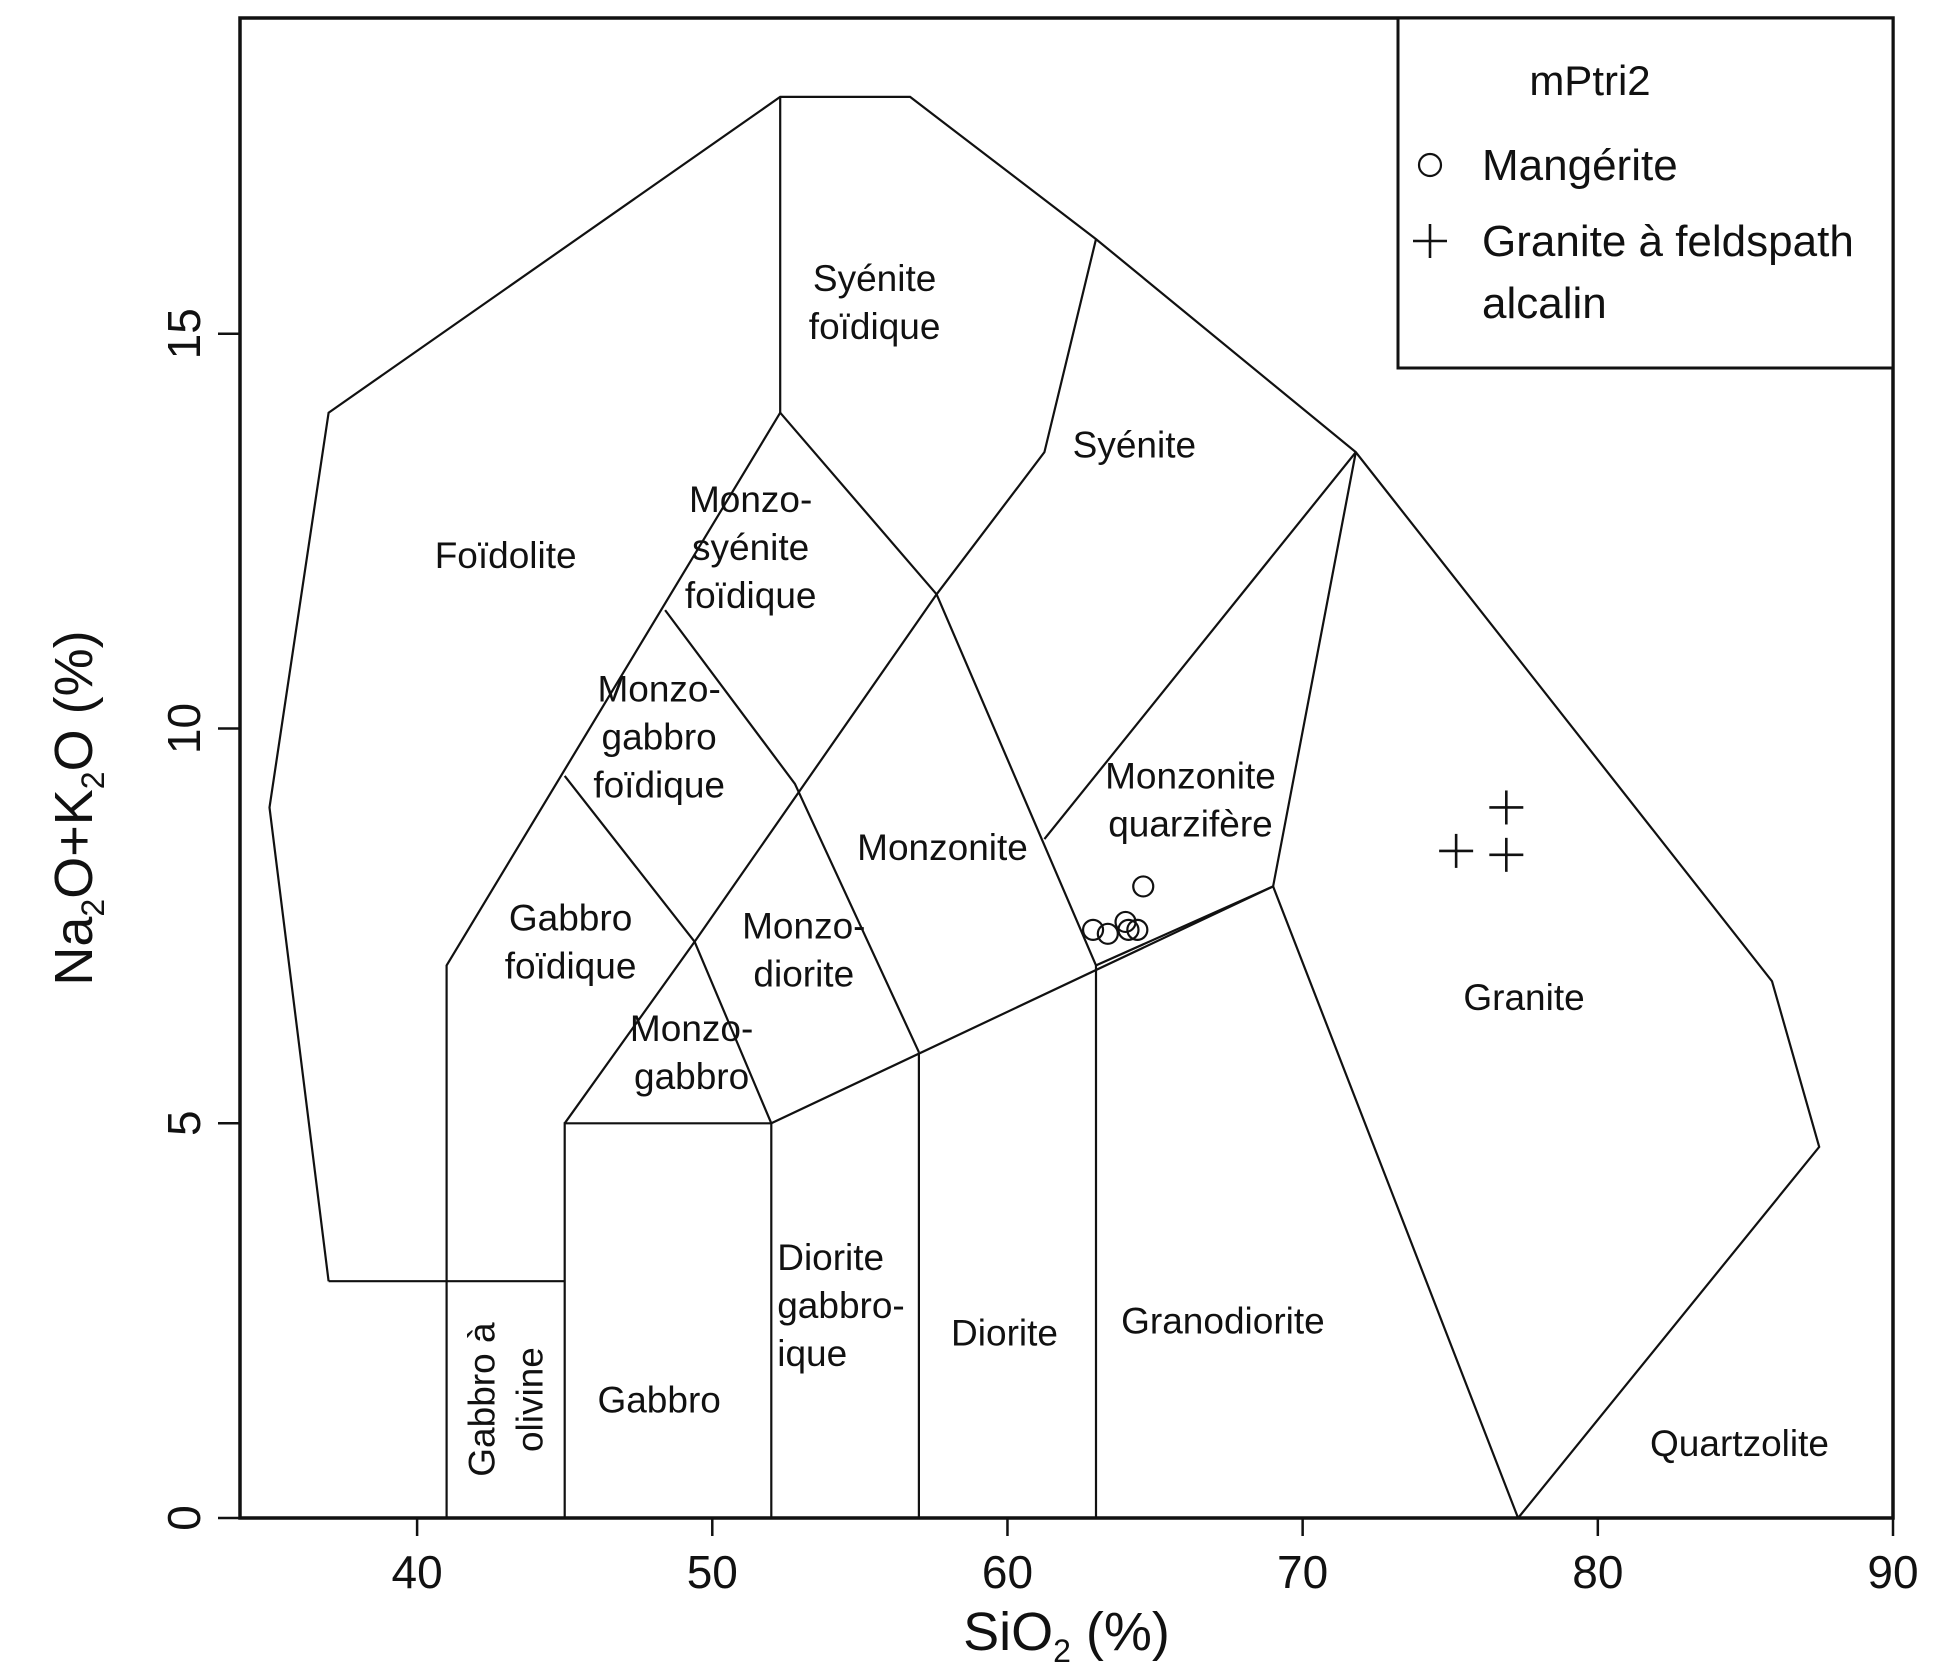 This screenshot has height=1677, width=1939. I want to click on legend-label: alcalin, so click(1544, 303).